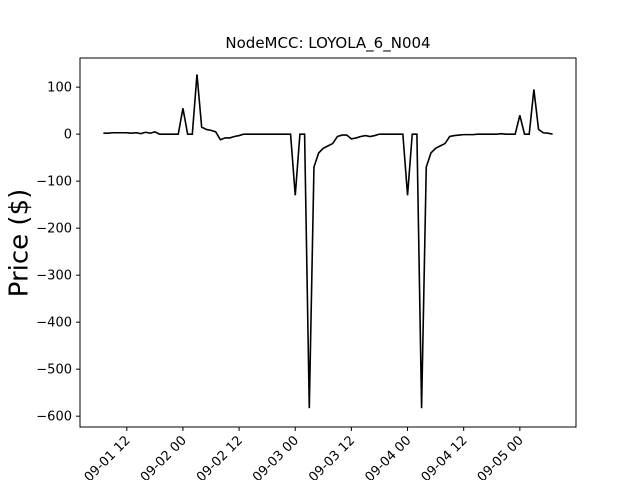  What do you see at coordinates (54, 323) in the screenshot?
I see `y-tick-label: −400` at bounding box center [54, 323].